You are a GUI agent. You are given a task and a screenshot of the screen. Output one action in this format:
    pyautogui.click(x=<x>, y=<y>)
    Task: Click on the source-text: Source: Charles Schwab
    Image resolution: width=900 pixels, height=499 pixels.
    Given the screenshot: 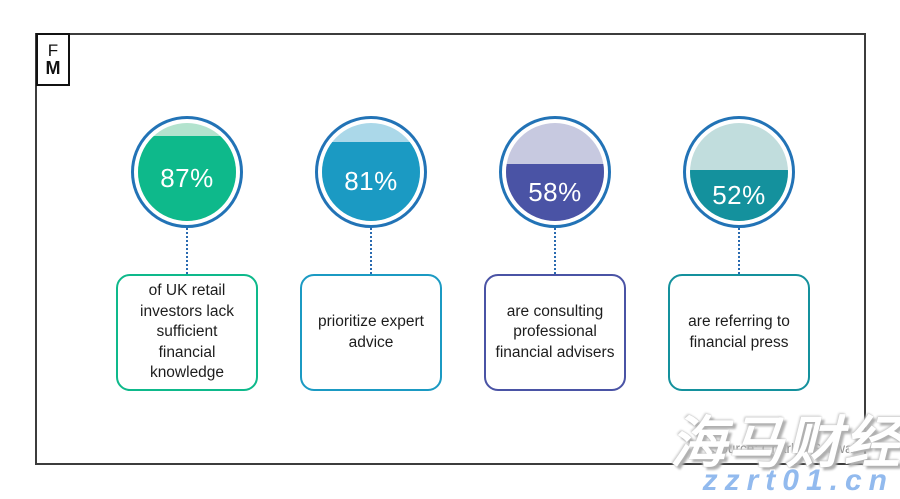 What is the action you would take?
    pyautogui.click(x=785, y=448)
    